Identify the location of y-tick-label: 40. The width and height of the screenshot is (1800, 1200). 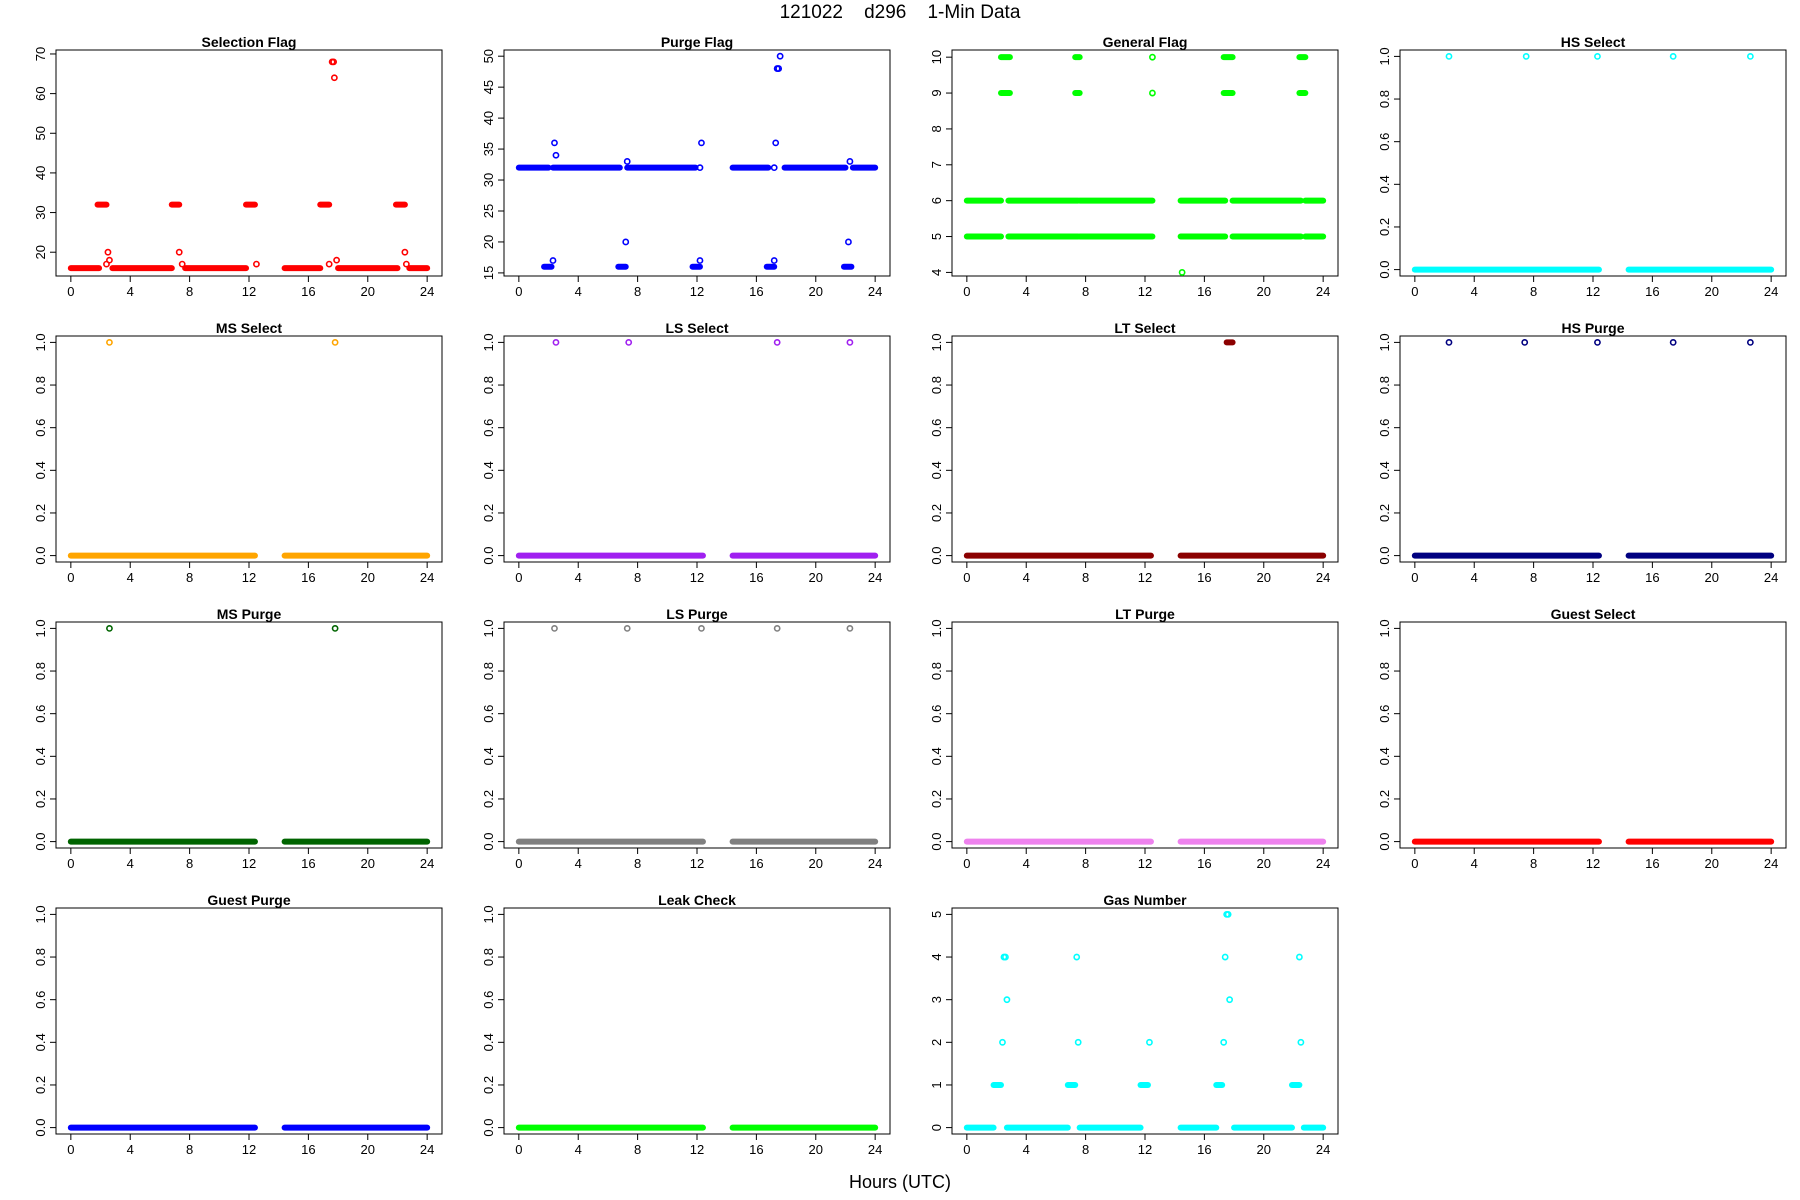
(40, 173).